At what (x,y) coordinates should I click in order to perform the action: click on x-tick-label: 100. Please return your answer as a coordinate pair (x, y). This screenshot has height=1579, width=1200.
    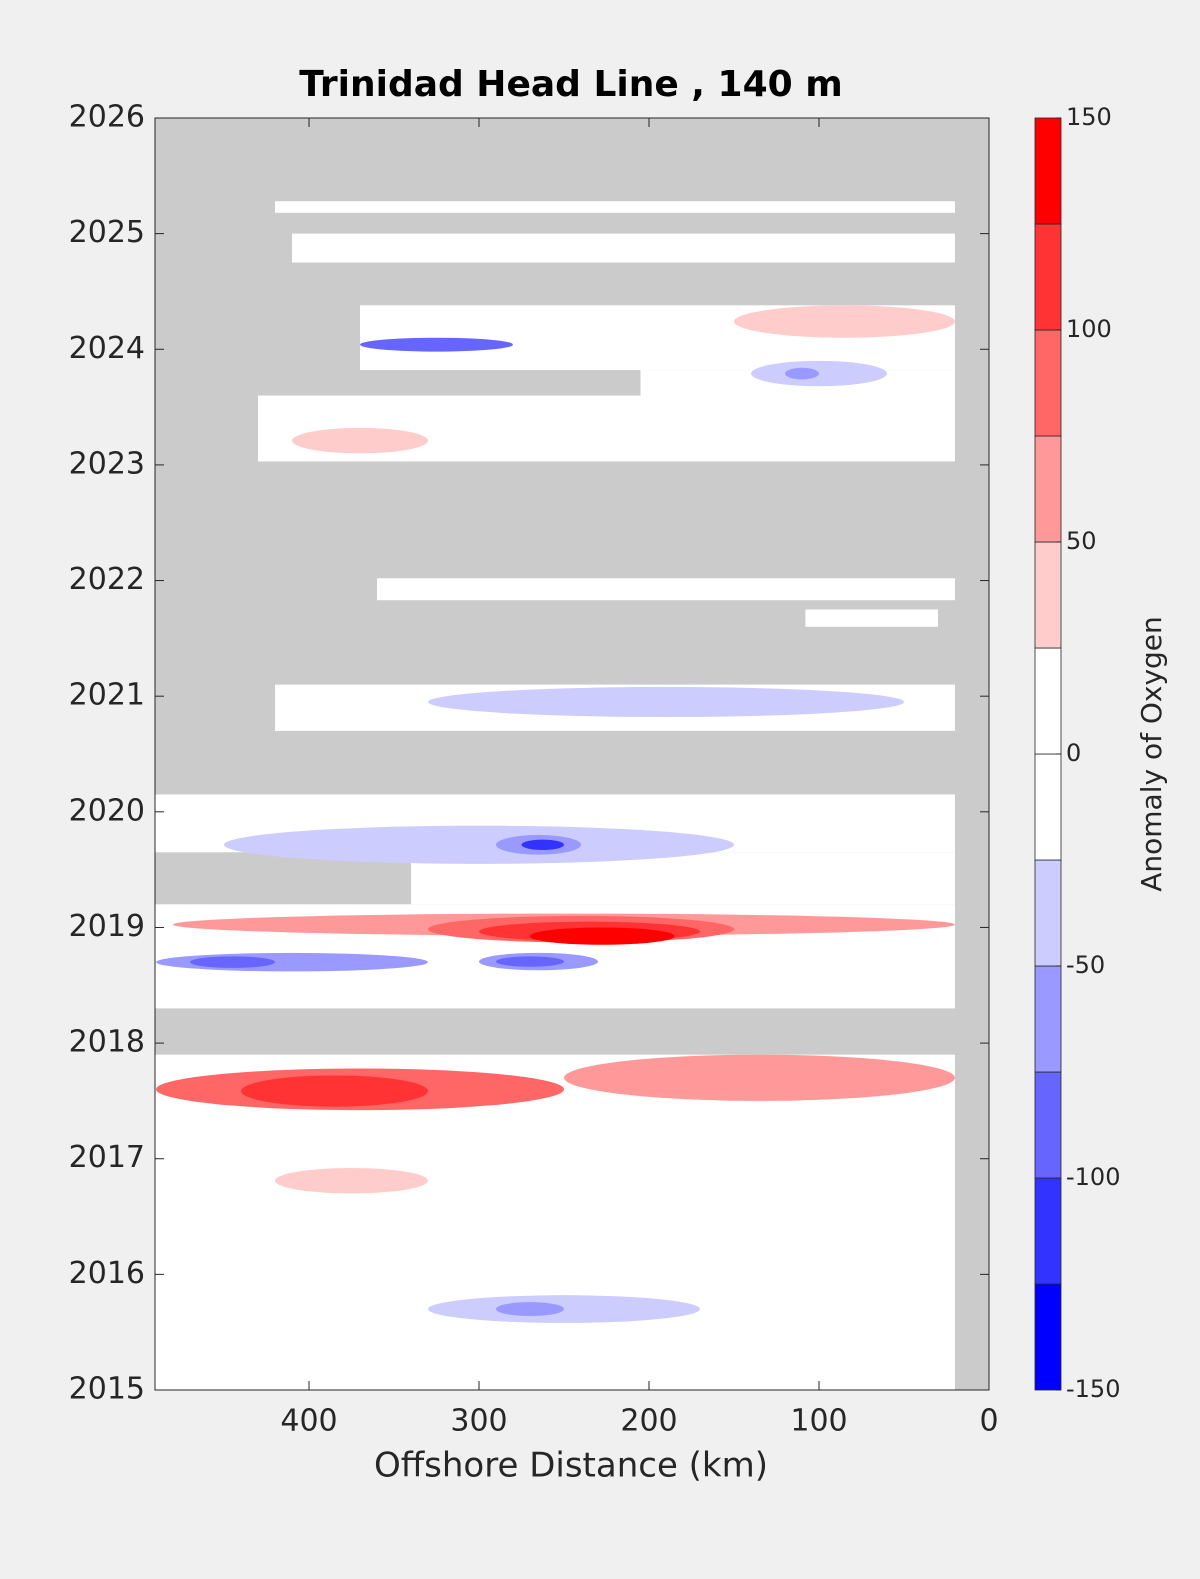
    Looking at the image, I should click on (818, 1421).